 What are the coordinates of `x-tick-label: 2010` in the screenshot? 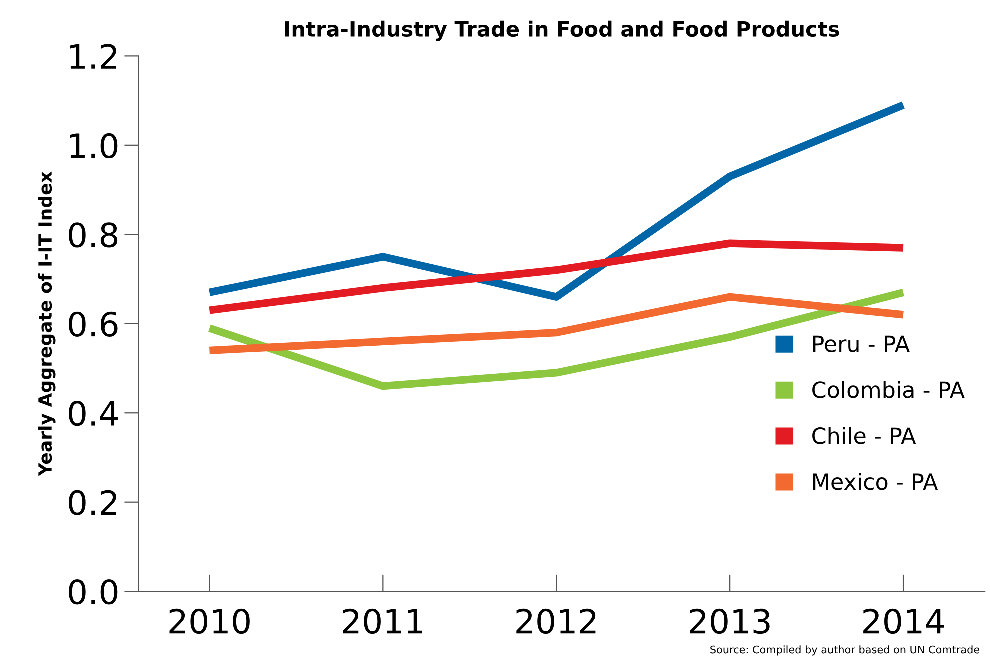 It's located at (210, 621).